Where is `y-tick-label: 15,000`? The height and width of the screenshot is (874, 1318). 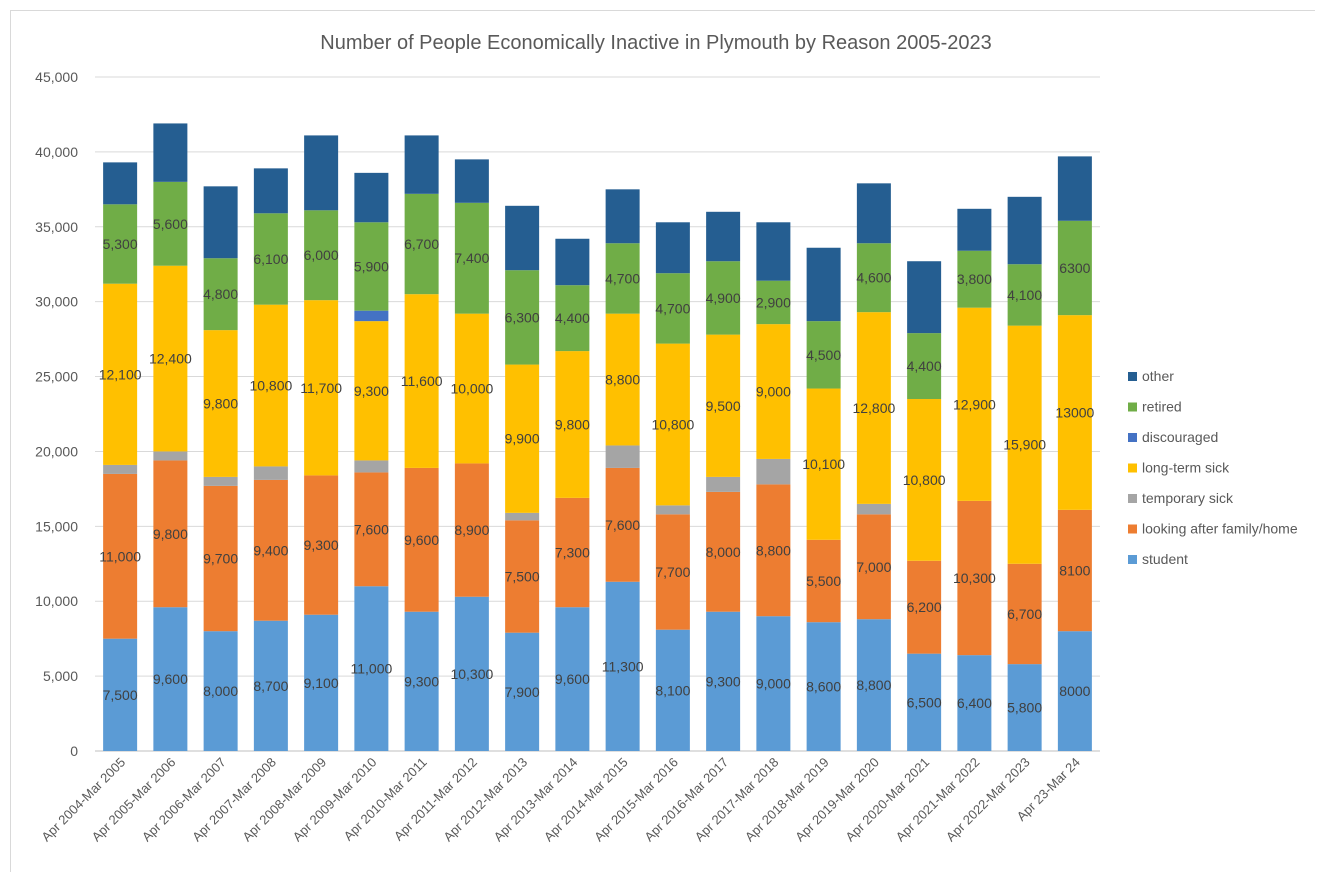
y-tick-label: 15,000 is located at coordinates (56, 526).